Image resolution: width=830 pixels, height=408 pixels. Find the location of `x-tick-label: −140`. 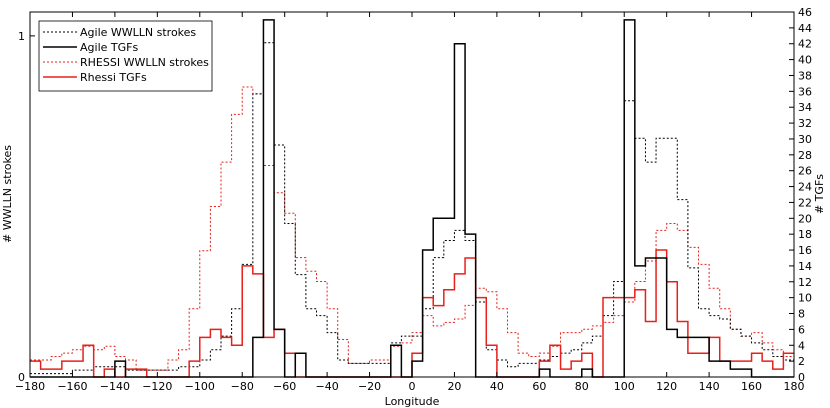

x-tick-label: −140 is located at coordinates (115, 386).